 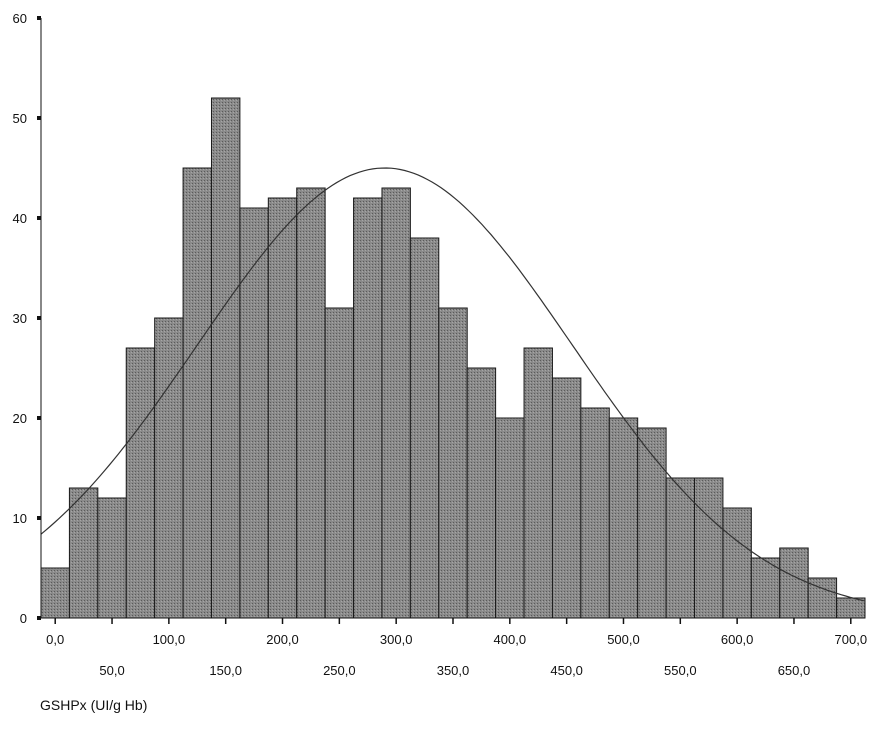 I want to click on x-tick-label: 550,0, so click(x=680, y=670).